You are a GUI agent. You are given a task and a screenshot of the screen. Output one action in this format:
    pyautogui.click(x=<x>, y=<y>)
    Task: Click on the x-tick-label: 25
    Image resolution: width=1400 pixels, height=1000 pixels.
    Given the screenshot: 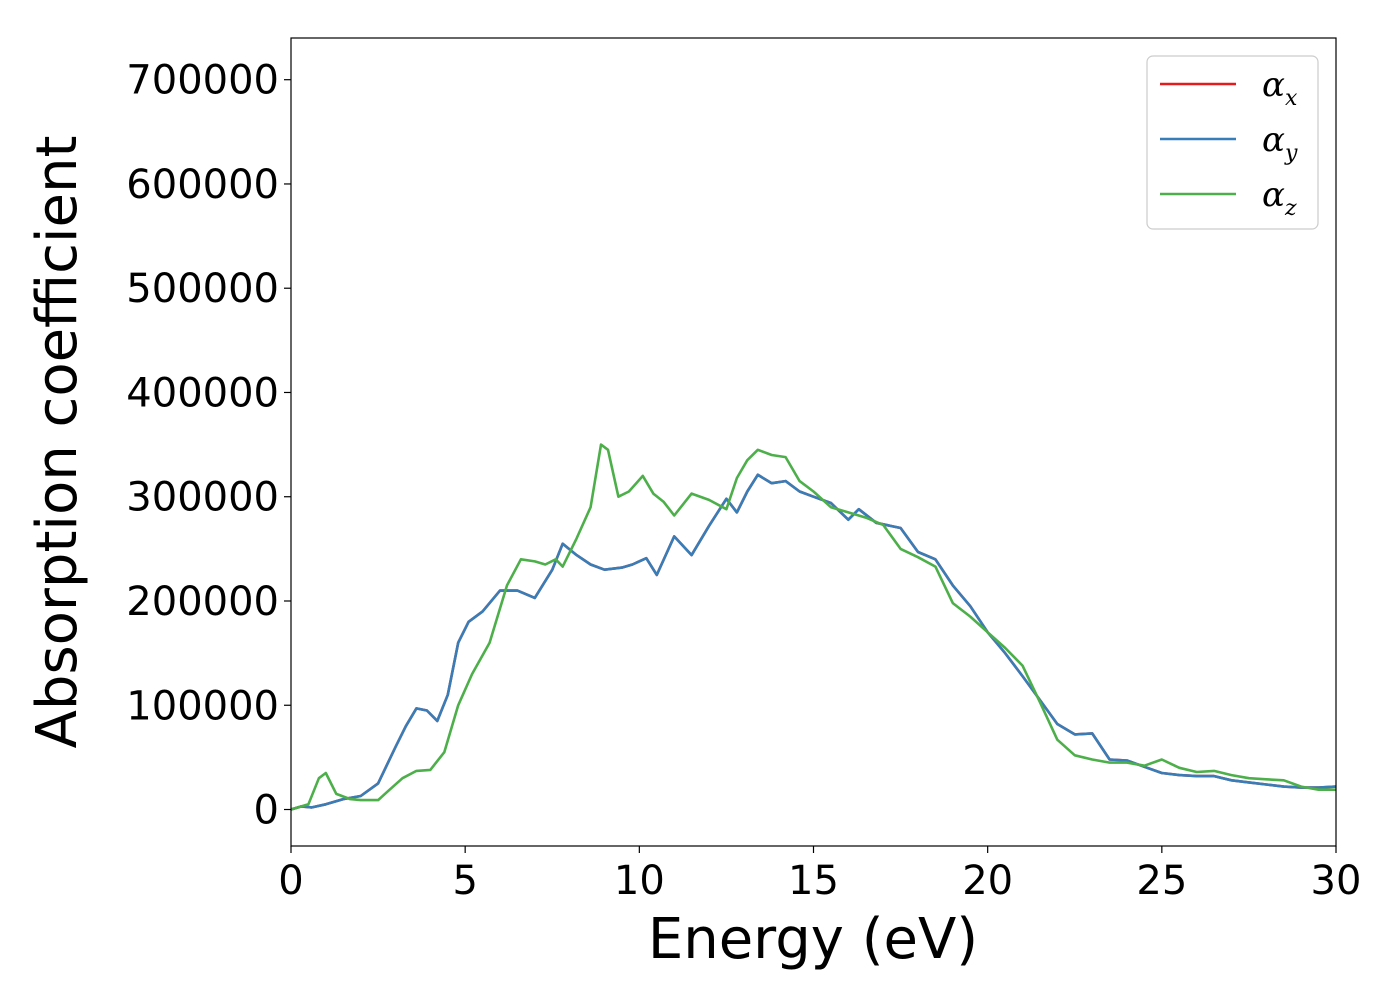 What is the action you would take?
    pyautogui.click(x=1161, y=881)
    